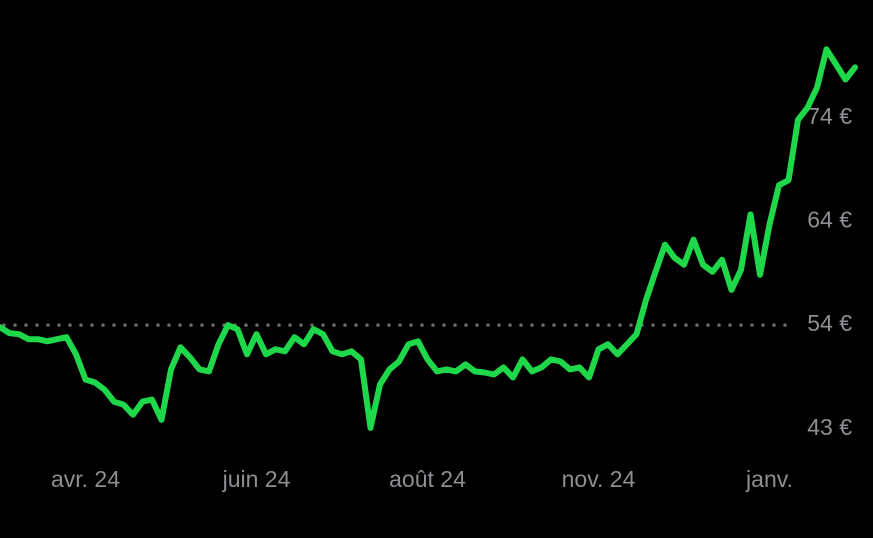 The width and height of the screenshot is (873, 538). Describe the element at coordinates (85, 479) in the screenshot. I see `x-tick-label: avr. 24` at that location.